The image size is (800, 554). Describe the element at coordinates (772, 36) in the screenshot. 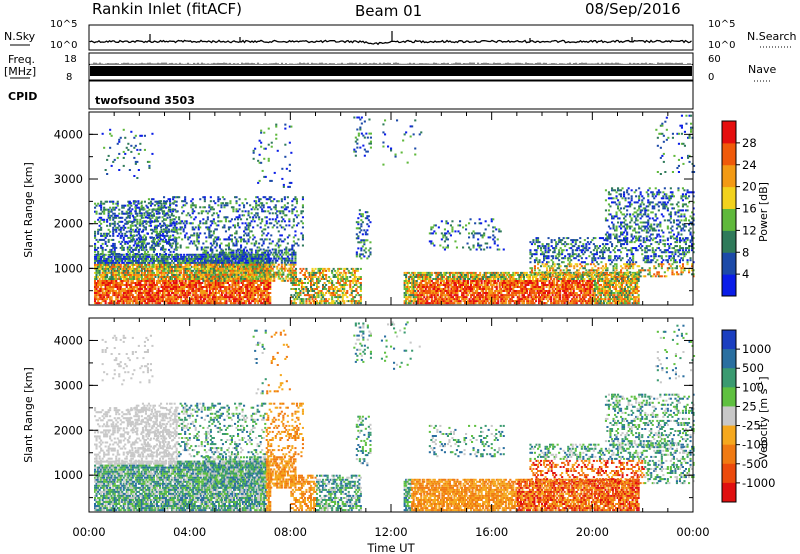

I see `nsearch-label: N.Search` at that location.